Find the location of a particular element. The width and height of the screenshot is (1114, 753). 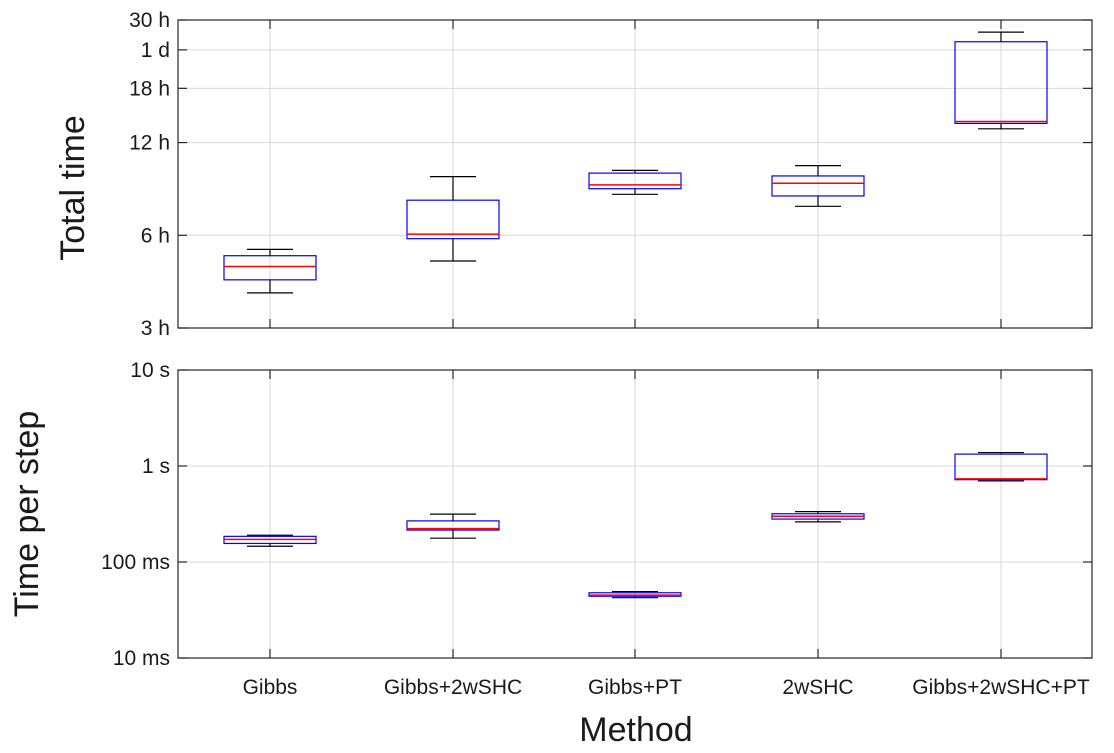

time-per-step-ytick-label-2: 1 s is located at coordinates (156, 466).